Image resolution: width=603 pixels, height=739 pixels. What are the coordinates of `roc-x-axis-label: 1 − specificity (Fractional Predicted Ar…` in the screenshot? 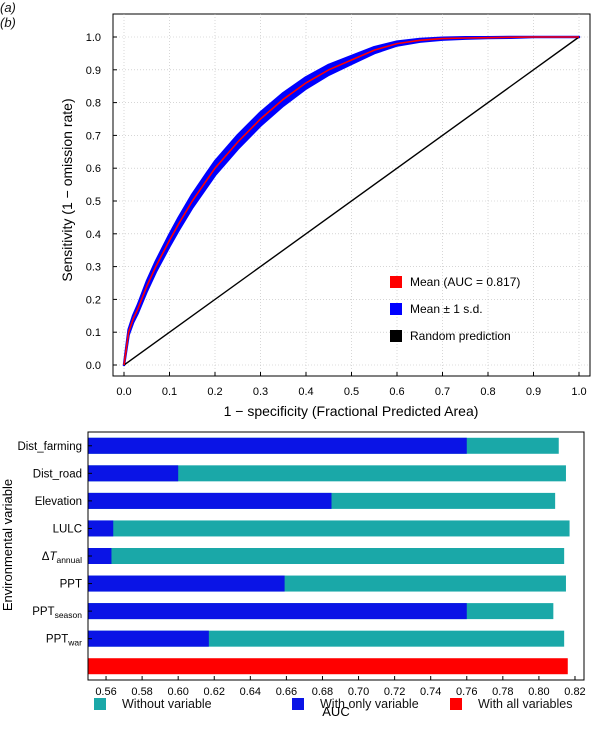 It's located at (351, 411).